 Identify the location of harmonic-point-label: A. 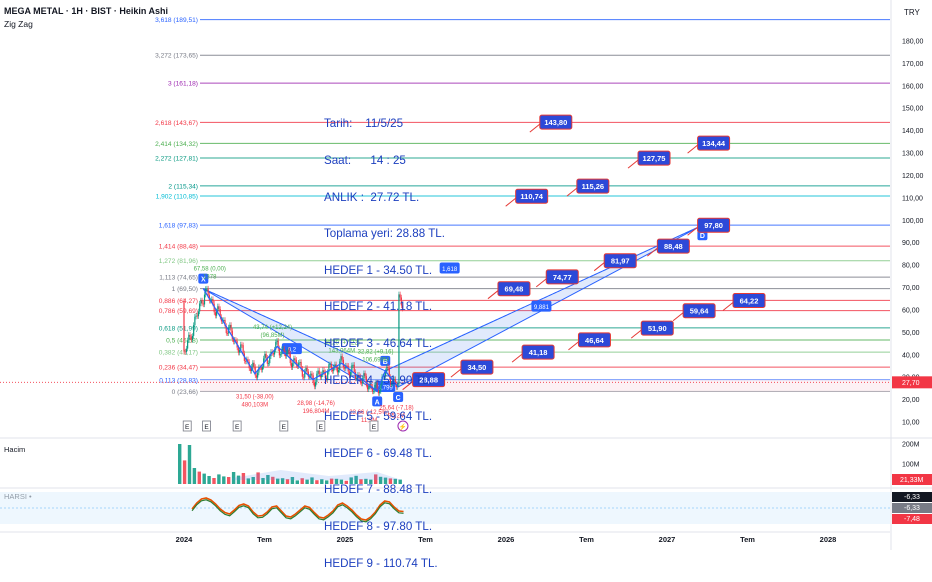
(377, 402).